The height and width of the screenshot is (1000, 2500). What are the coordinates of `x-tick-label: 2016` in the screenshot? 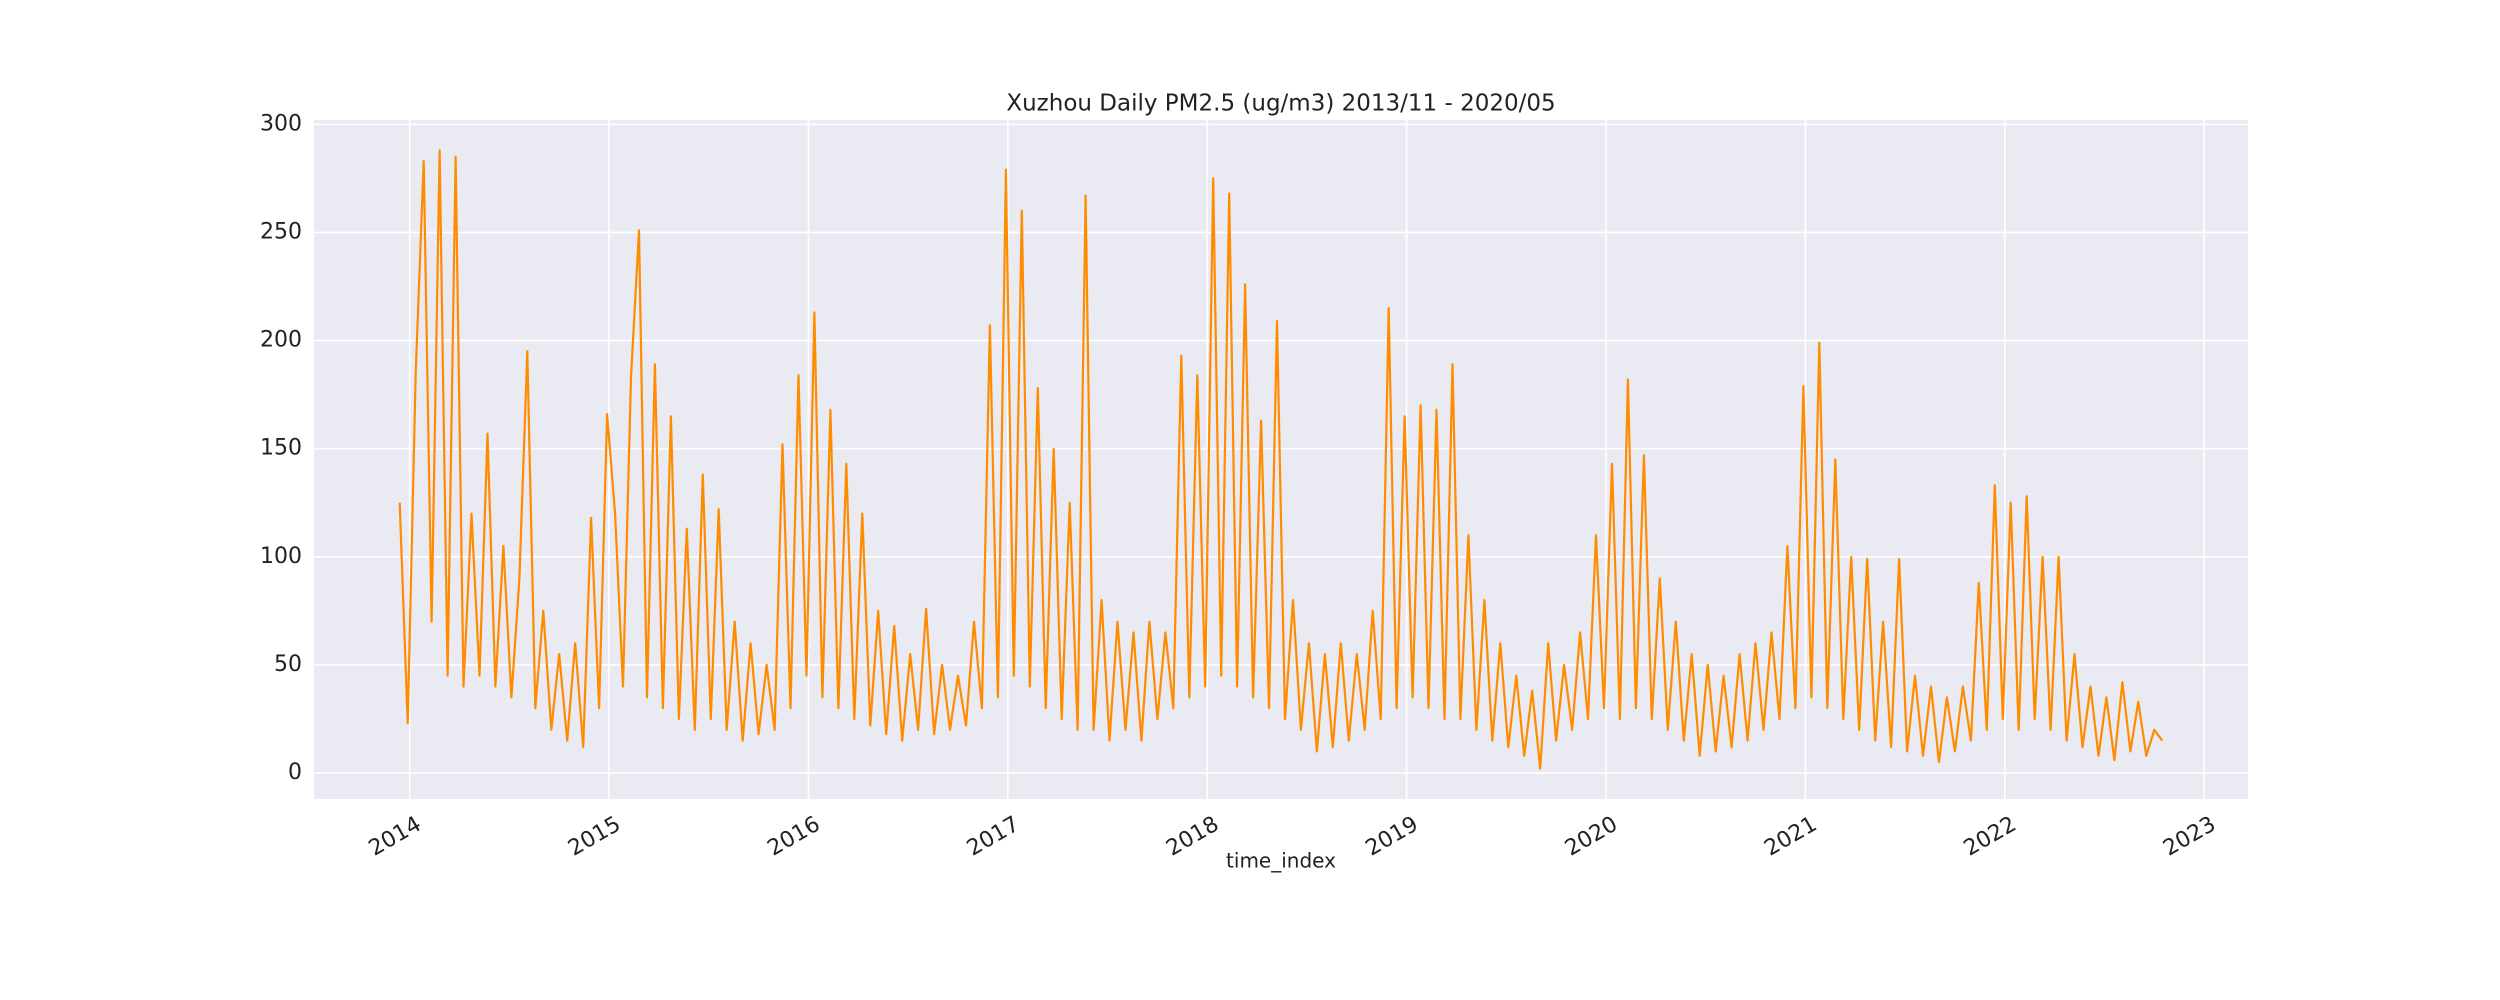 It's located at (793, 837).